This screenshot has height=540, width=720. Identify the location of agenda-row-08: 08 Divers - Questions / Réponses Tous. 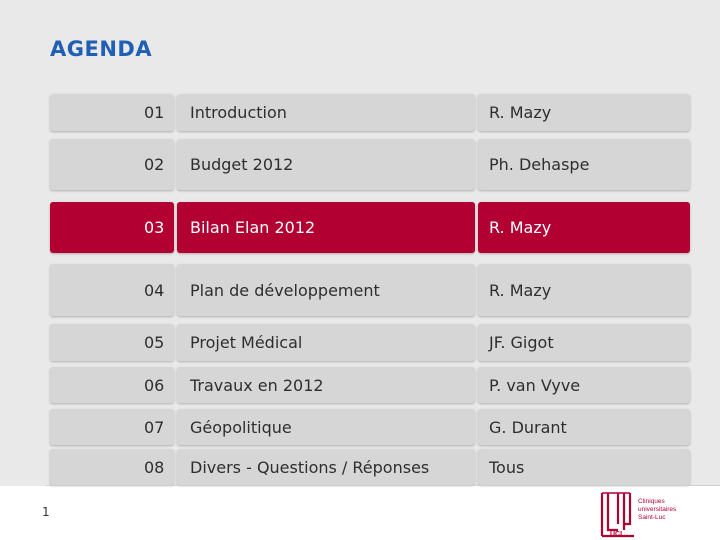
(370, 467).